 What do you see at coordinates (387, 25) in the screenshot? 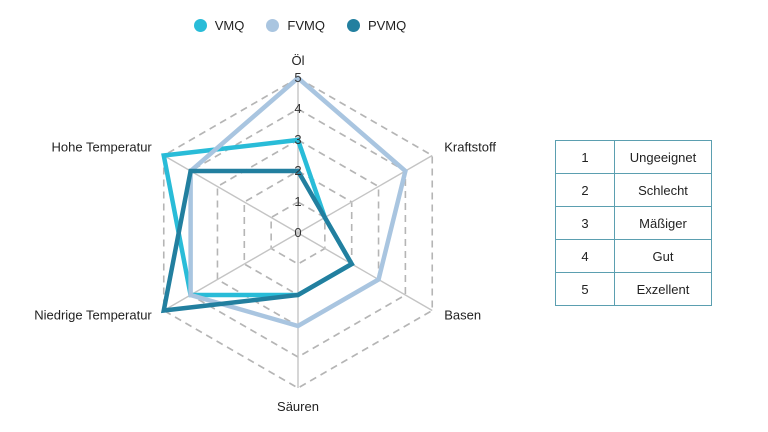
I see `legend-label-pvmq: PVMQ` at bounding box center [387, 25].